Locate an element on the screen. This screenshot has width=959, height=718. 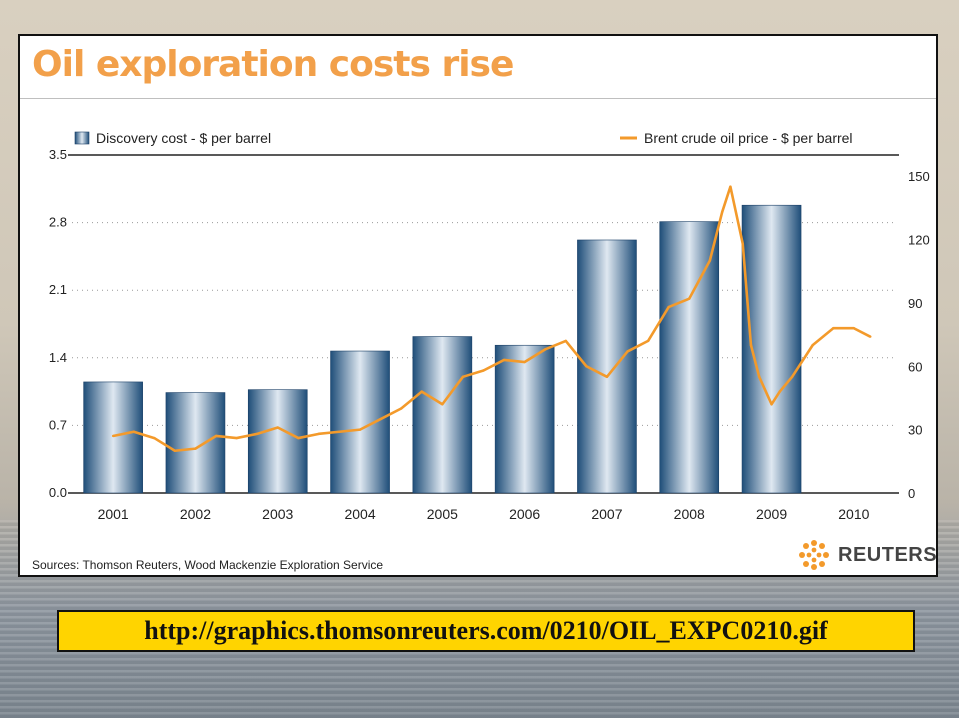
chart-title: Oil exploration costs rise is located at coordinates (273, 64).